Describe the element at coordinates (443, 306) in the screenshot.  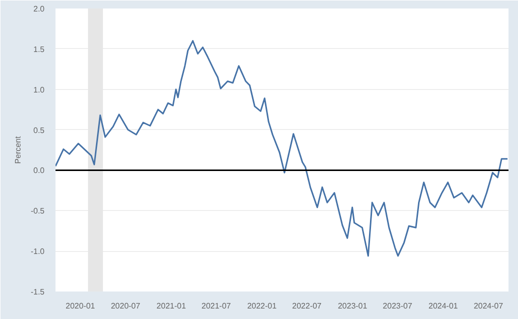
I see `x-tick-label: 2024-01` at that location.